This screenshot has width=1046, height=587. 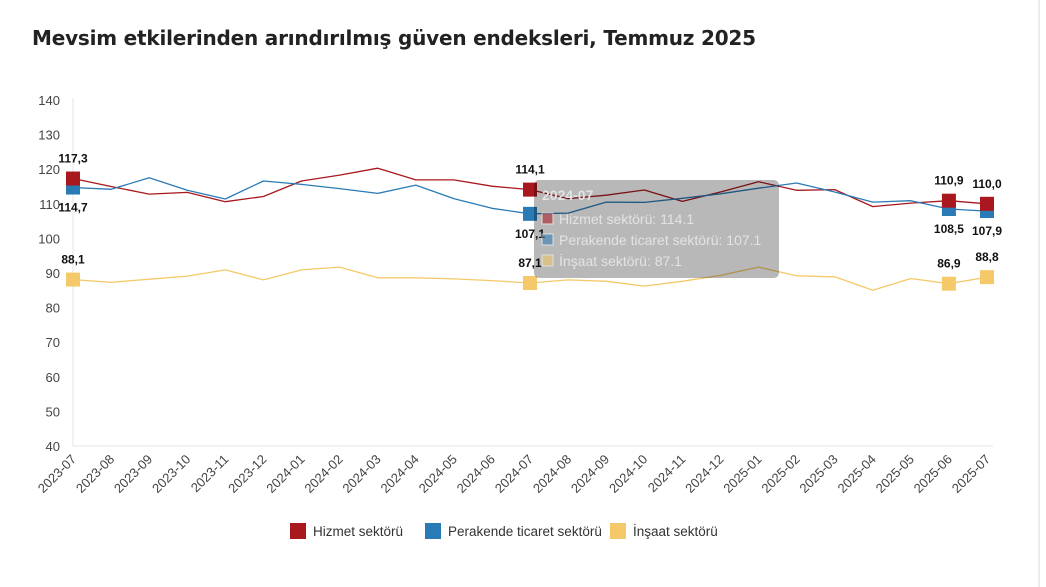 What do you see at coordinates (323, 474) in the screenshot?
I see `x-tick-label: 2024-02` at bounding box center [323, 474].